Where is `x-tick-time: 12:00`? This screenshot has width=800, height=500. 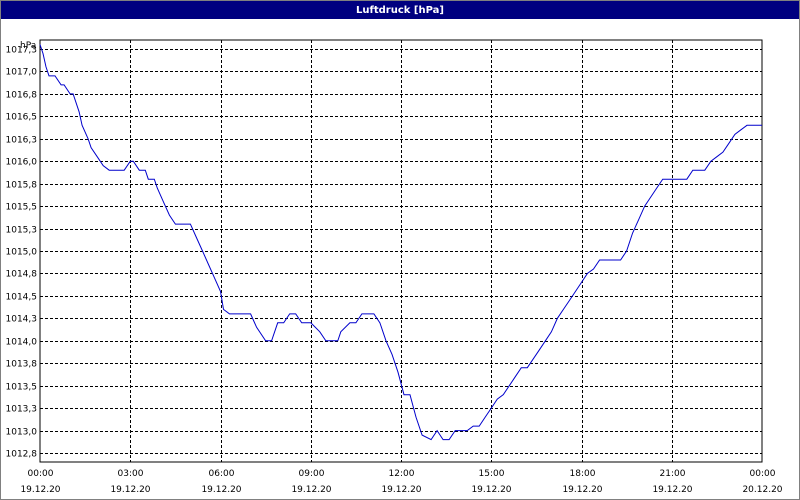 x-tick-time: 12:00 is located at coordinates (402, 474).